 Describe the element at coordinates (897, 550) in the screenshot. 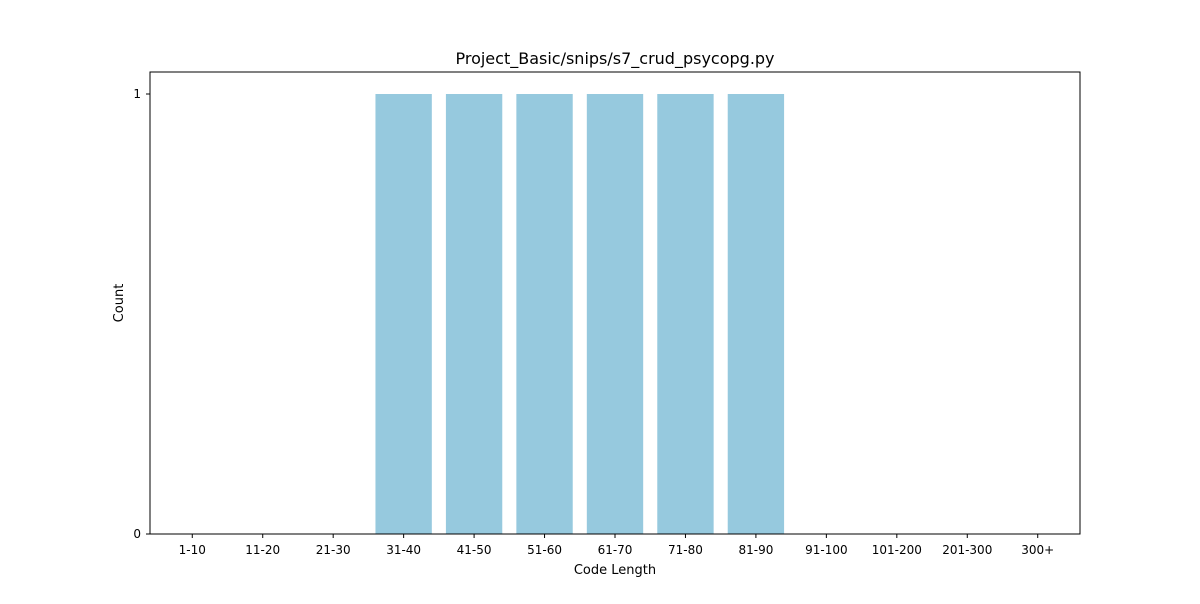

I see `x-tick-label: 101-200` at that location.